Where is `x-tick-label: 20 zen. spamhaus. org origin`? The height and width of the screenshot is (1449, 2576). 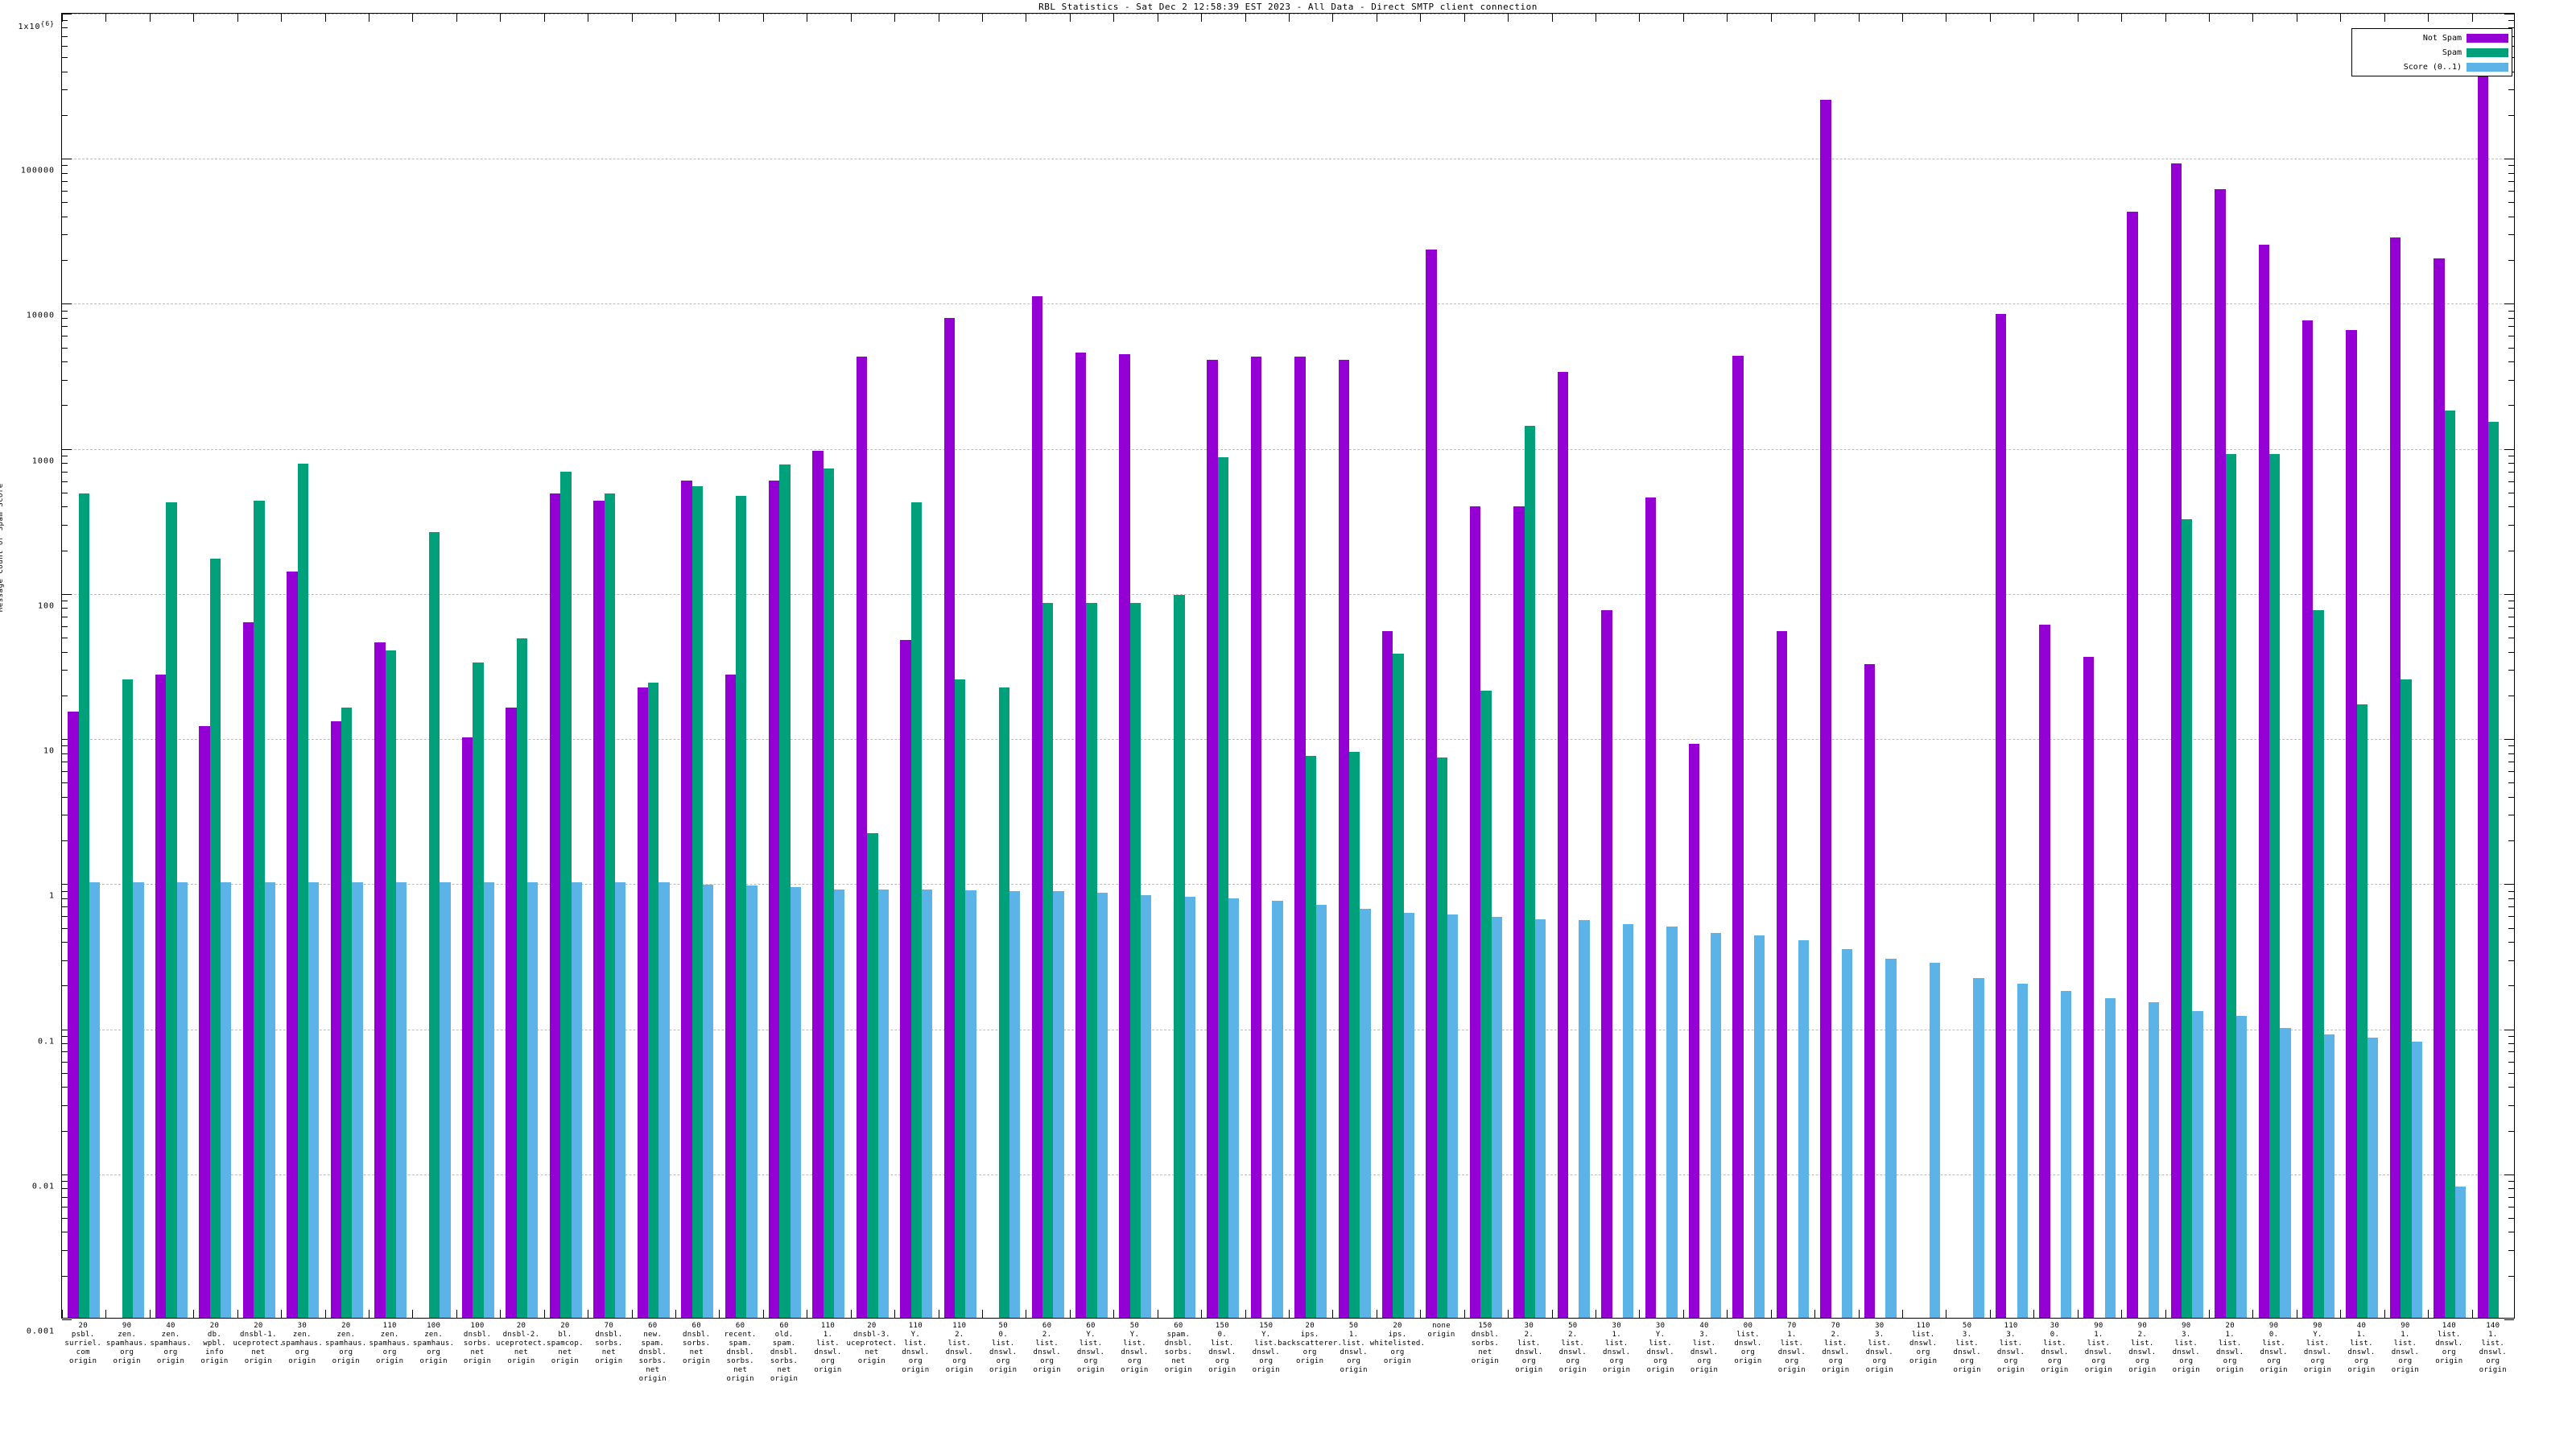 x-tick-label: 20 zen. spamhaus. org origin is located at coordinates (346, 1343).